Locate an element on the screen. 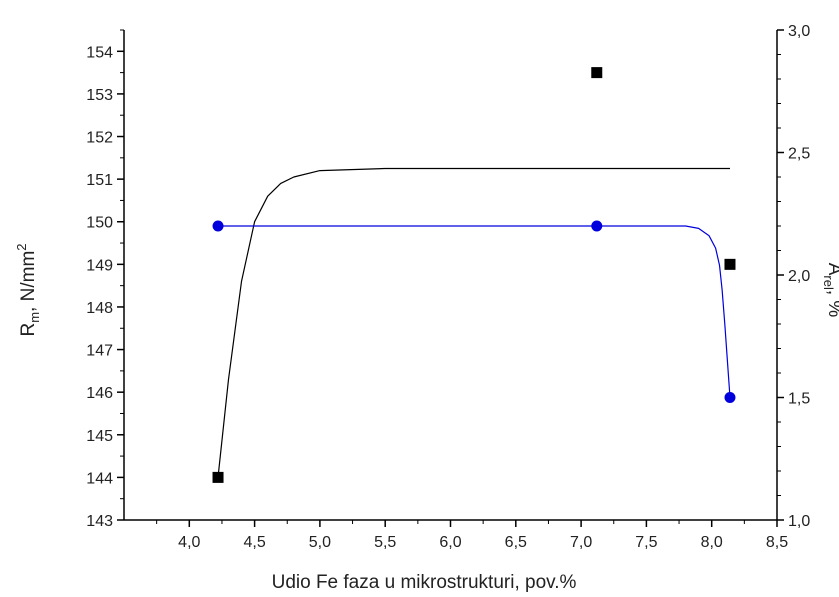 This screenshot has width=839, height=597. y-left-tick-label: 153 is located at coordinates (99, 95).